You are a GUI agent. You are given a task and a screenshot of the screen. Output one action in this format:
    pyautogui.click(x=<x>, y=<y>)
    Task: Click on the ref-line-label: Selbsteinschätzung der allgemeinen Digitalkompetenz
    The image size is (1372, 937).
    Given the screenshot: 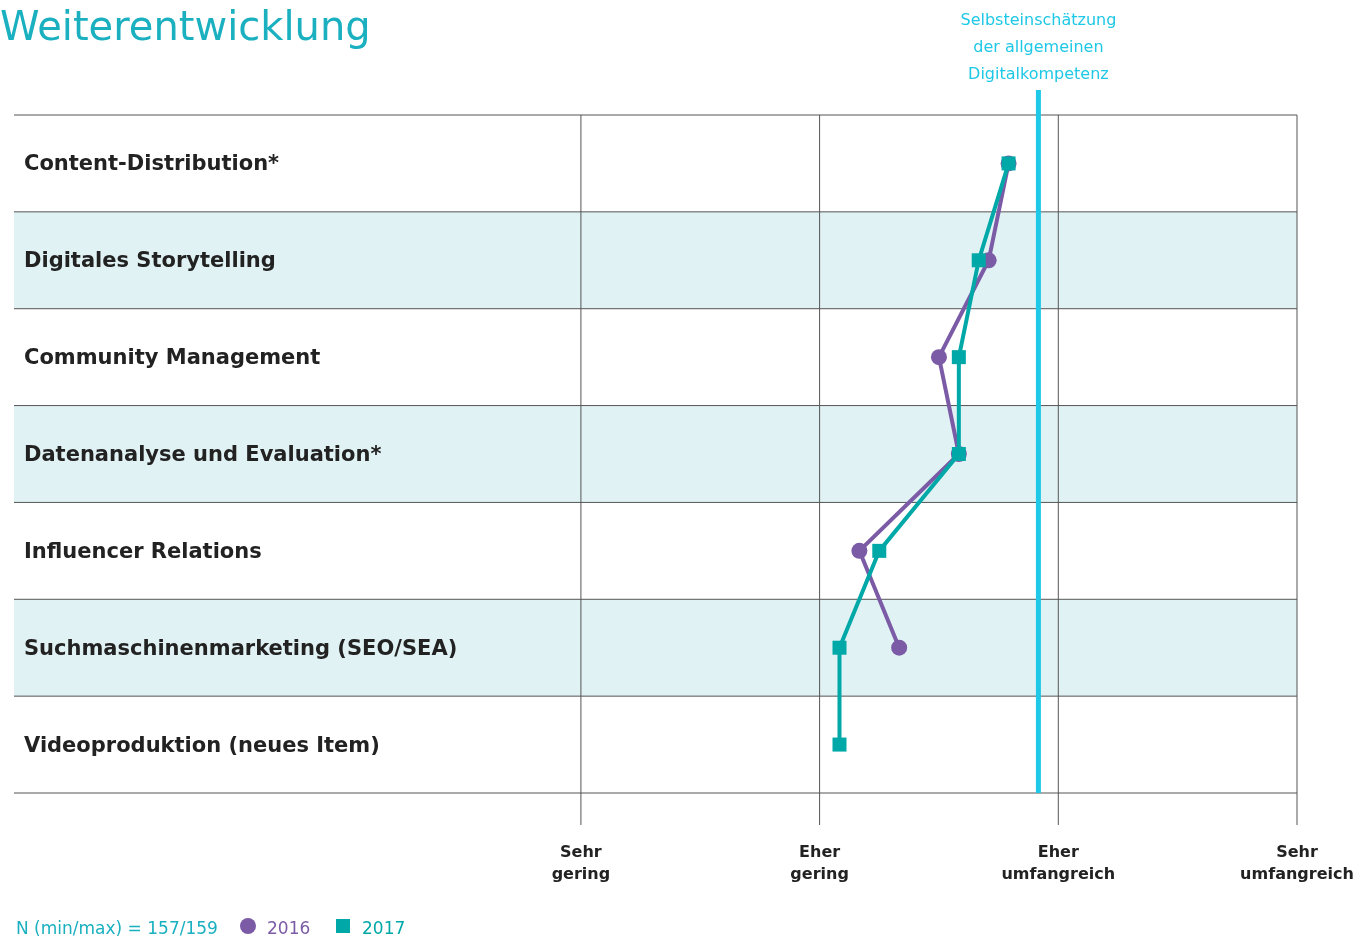 What is the action you would take?
    pyautogui.click(x=1038, y=46)
    